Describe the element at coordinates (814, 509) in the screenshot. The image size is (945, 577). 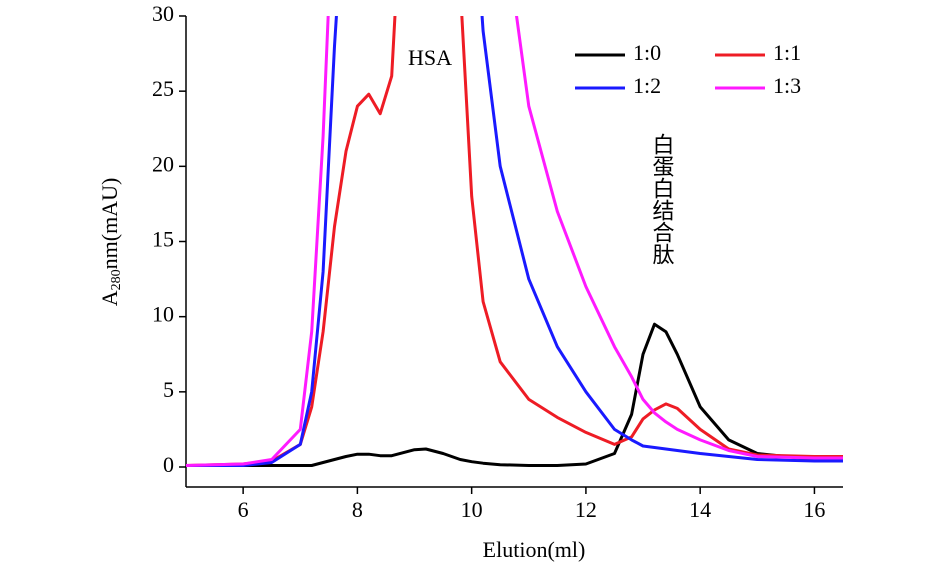
I see `x-tick-label: 16` at that location.